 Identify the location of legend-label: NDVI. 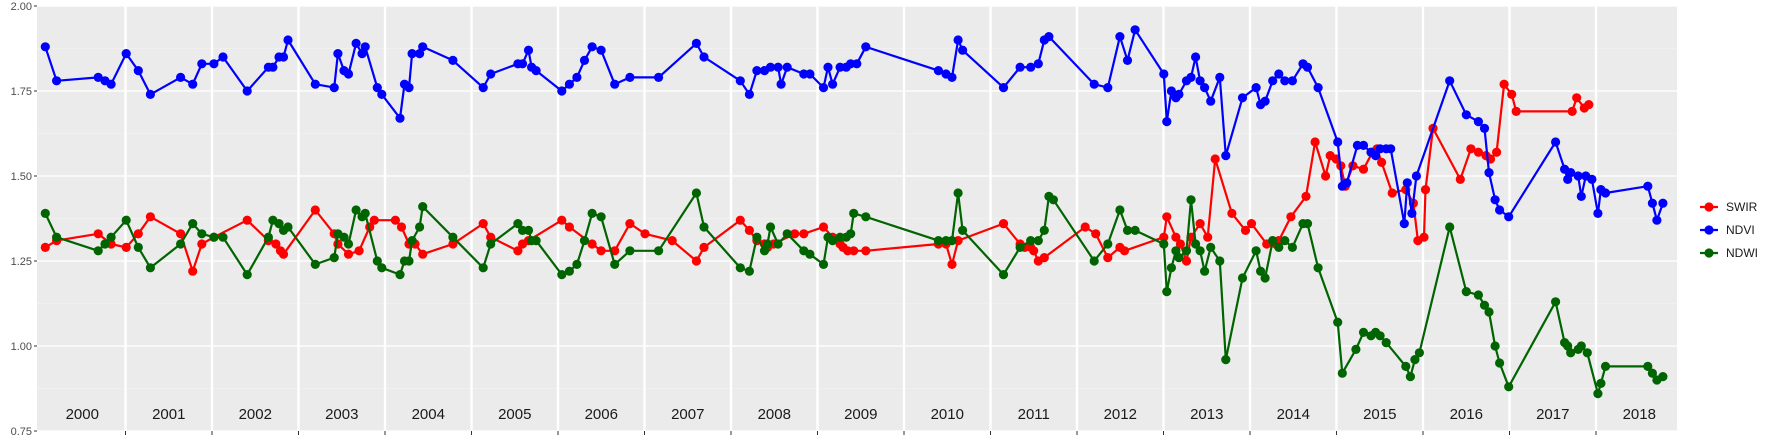
(1740, 230).